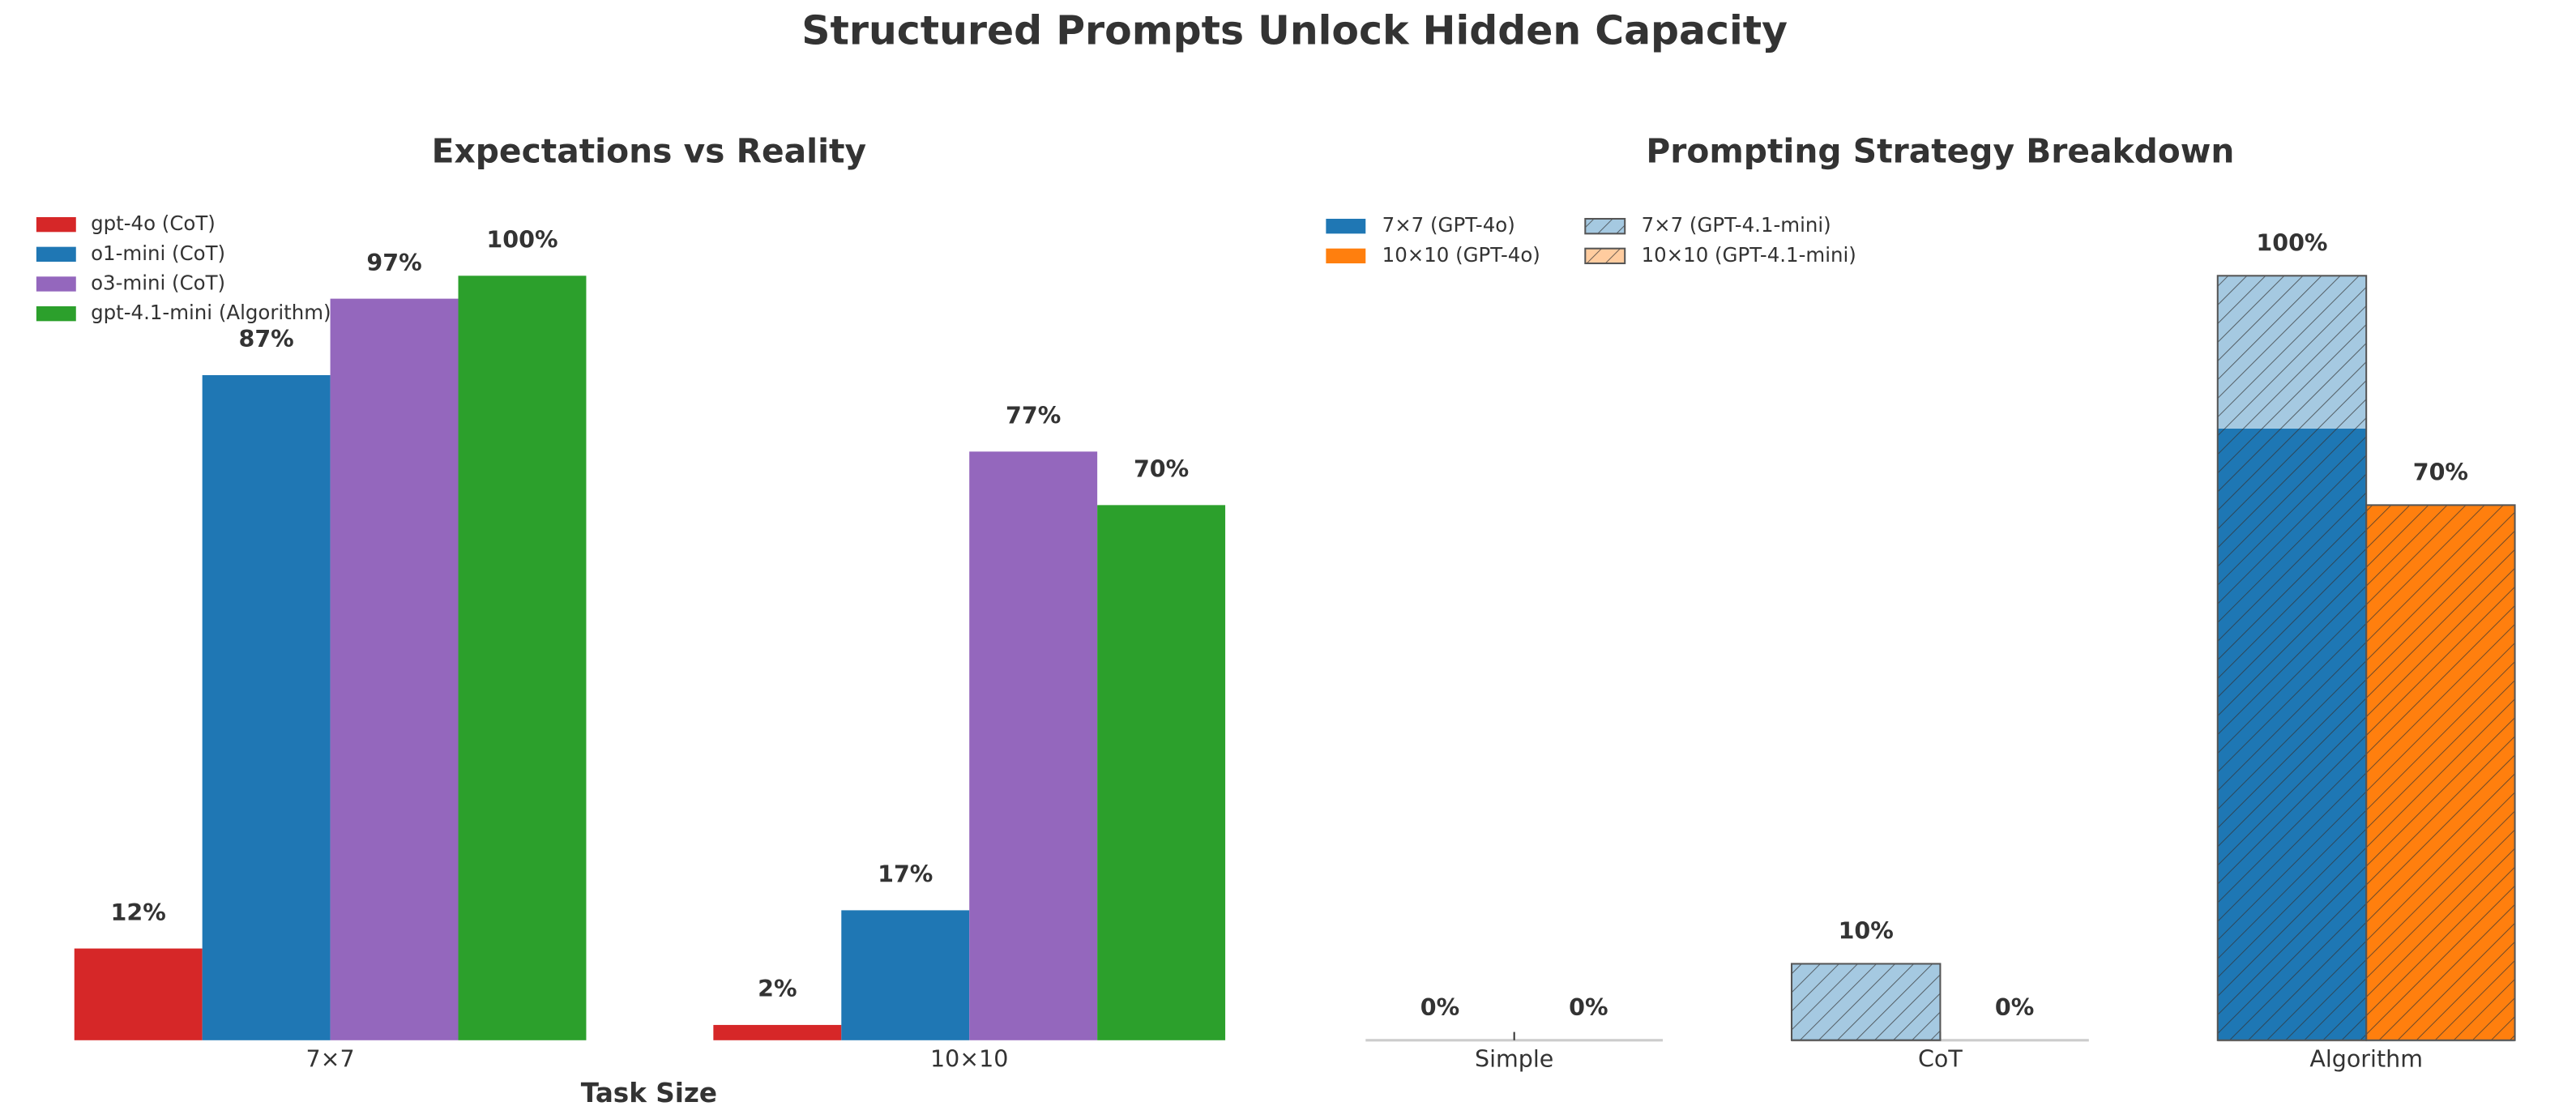 Image resolution: width=2576 pixels, height=1119 pixels. I want to click on value-label: 12%, so click(138, 913).